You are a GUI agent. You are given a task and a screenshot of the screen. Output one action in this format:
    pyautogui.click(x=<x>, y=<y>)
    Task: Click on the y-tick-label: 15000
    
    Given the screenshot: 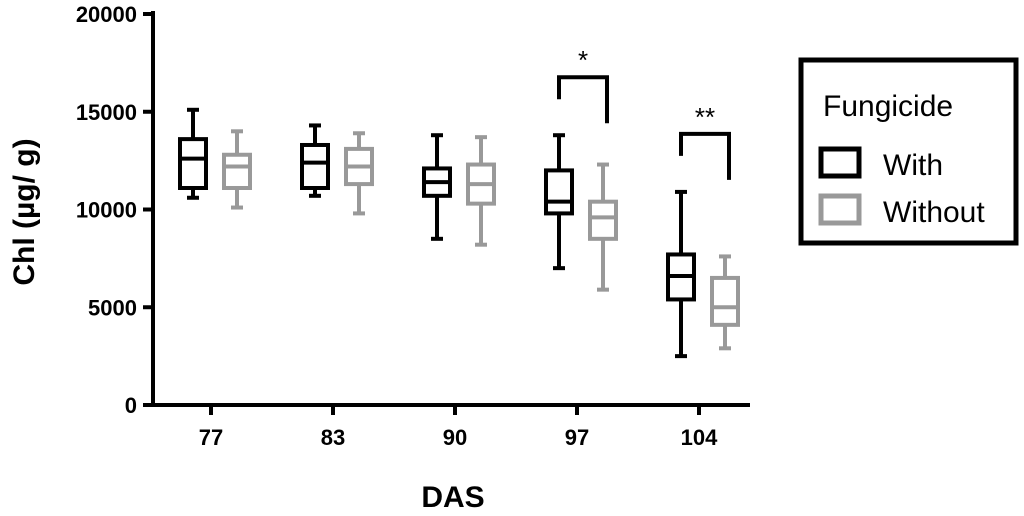 What is the action you would take?
    pyautogui.click(x=106, y=112)
    